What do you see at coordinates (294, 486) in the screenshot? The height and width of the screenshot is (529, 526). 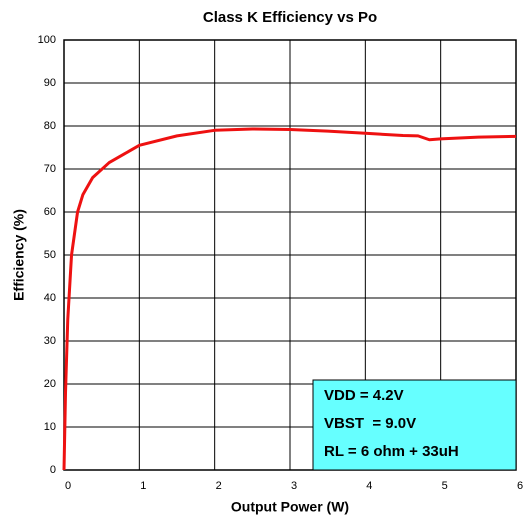 I see `x-tick-label: 3` at bounding box center [294, 486].